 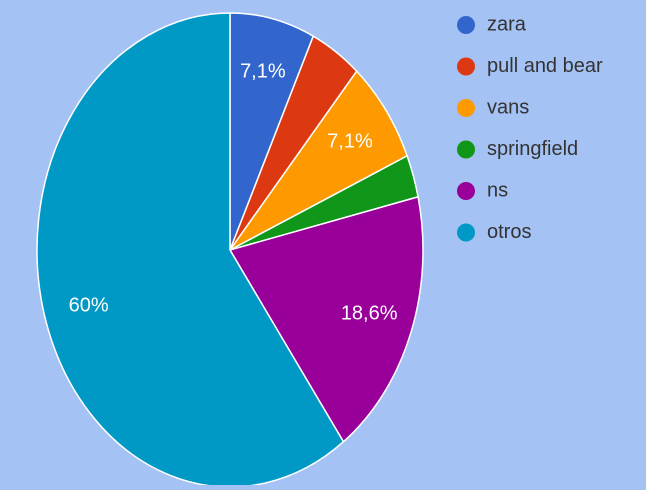 What do you see at coordinates (532, 149) in the screenshot?
I see `legend-label: springfield` at bounding box center [532, 149].